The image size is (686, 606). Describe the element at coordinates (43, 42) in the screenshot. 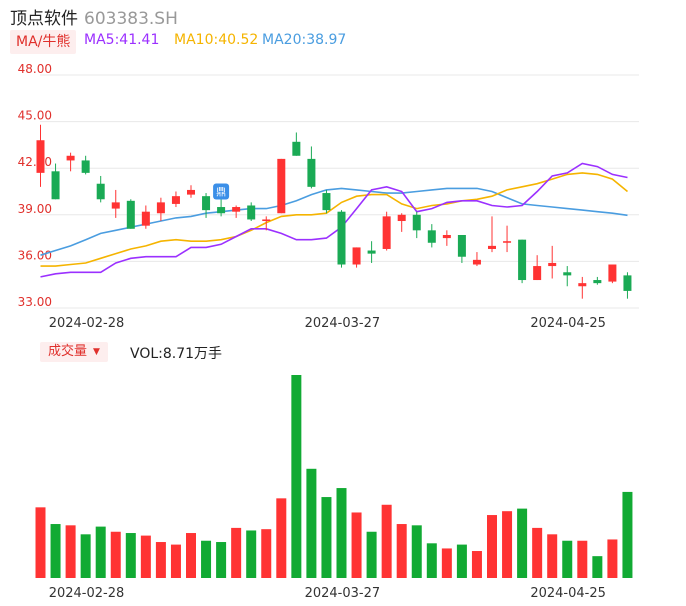

I see `ma-selector-button: MA/牛熊` at that location.